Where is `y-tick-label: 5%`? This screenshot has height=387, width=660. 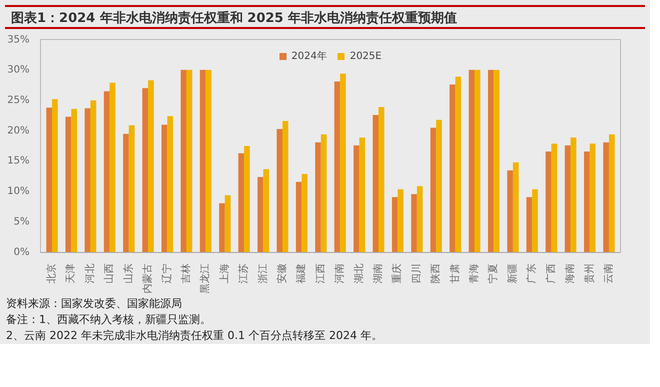 y-tick-label: 5% is located at coordinates (22, 222).